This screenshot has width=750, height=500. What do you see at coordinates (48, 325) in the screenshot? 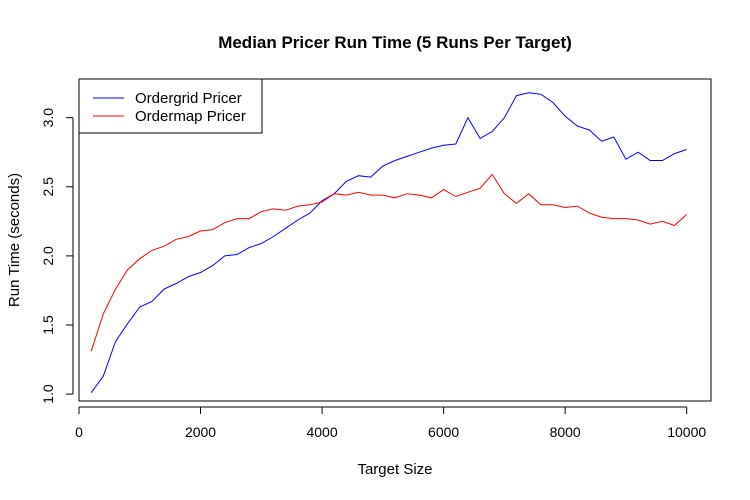
I see `y-tick-label: 1.5` at bounding box center [48, 325].